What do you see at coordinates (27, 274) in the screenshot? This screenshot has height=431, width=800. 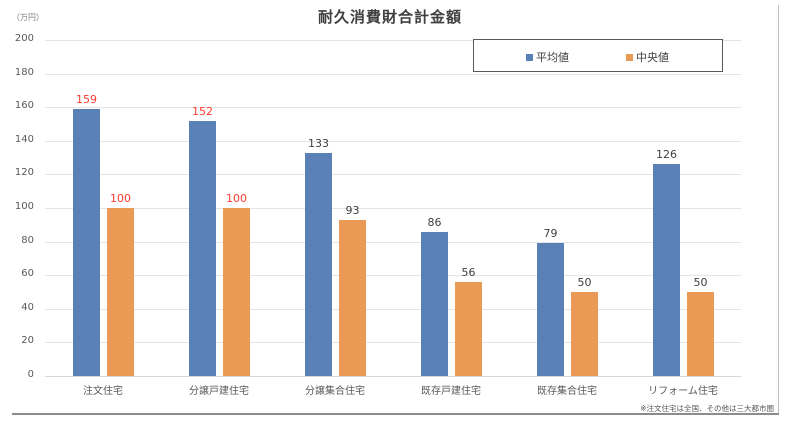 I see `y-tick-label: 60` at bounding box center [27, 274].